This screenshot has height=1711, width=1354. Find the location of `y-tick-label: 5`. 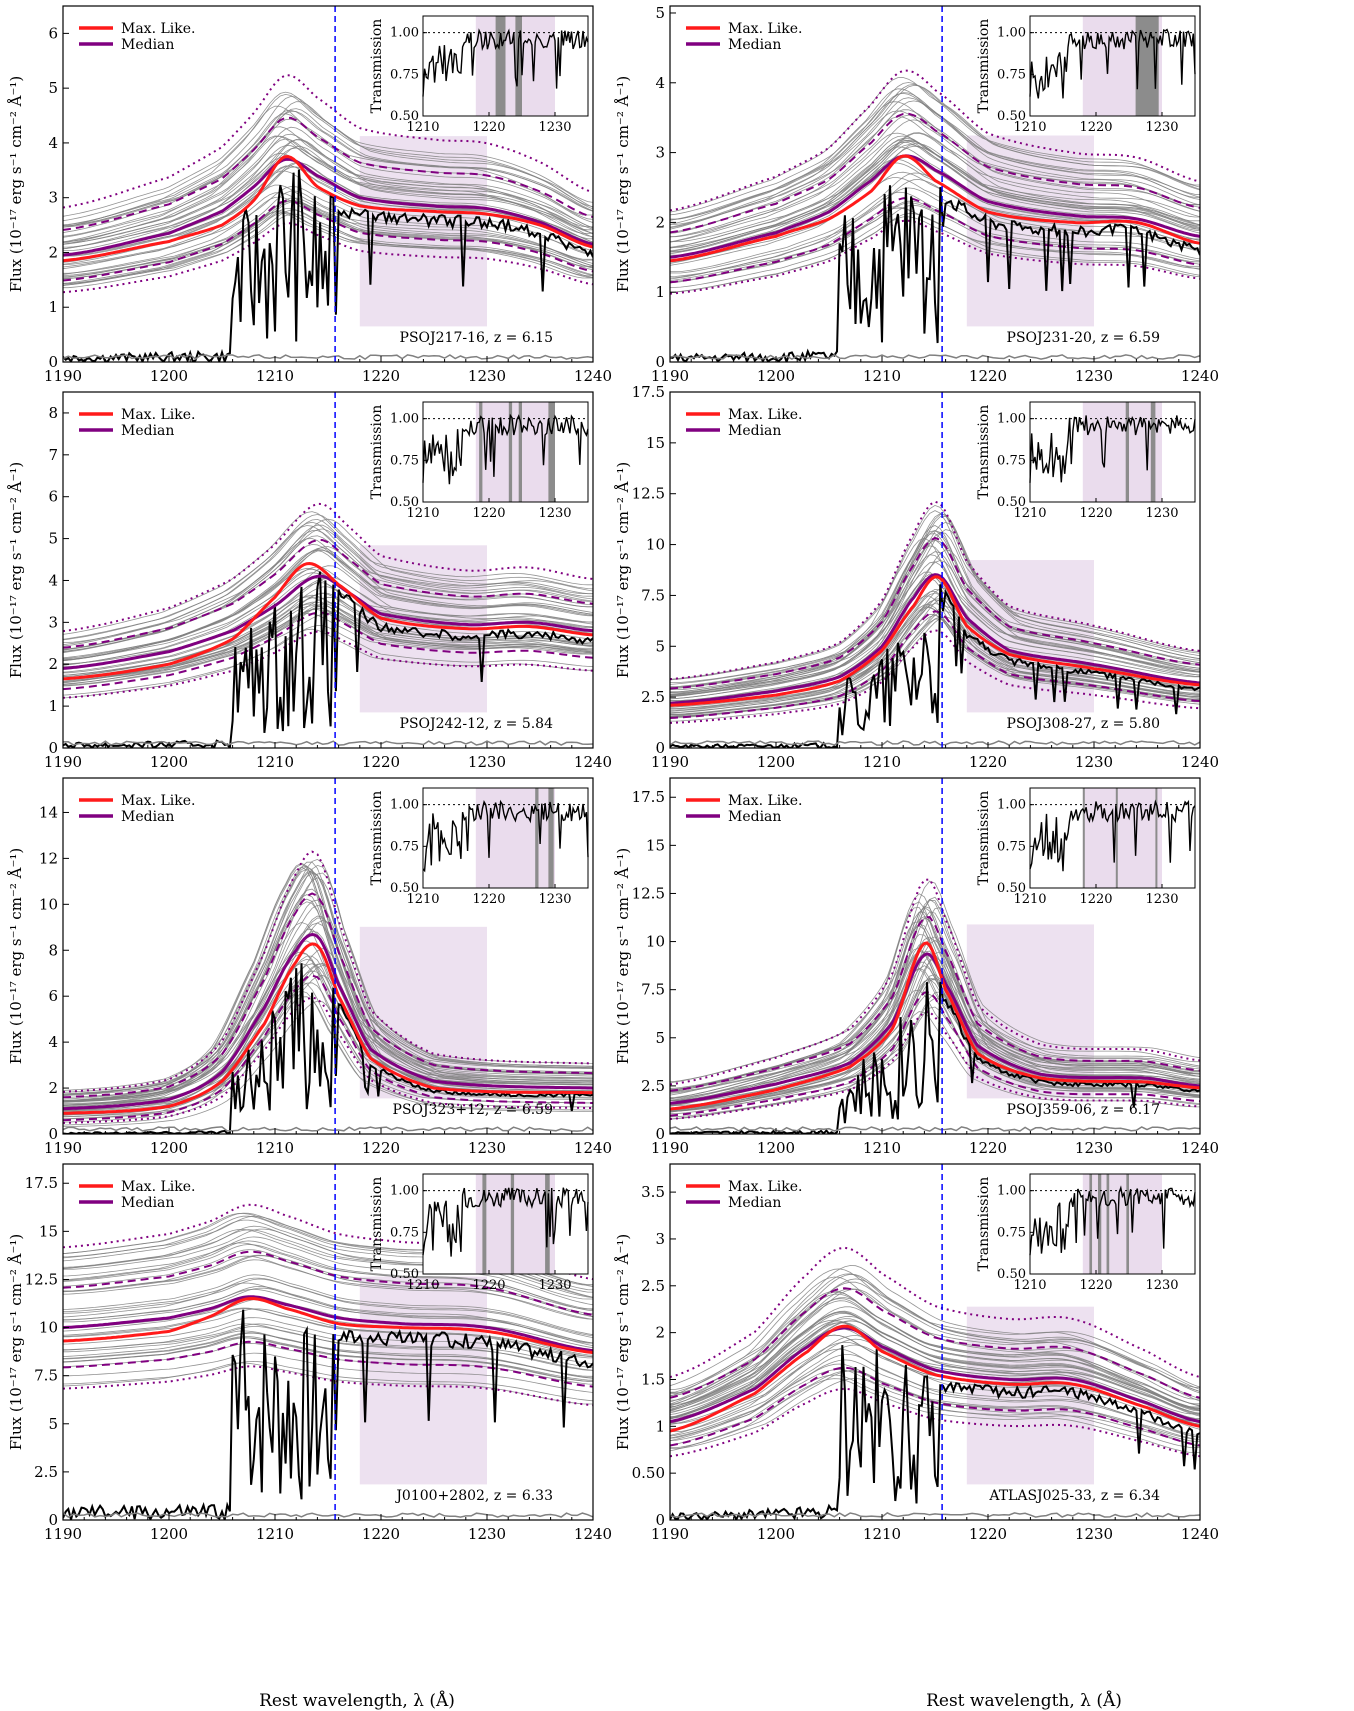

y-tick-label: 5 is located at coordinates (53, 539).